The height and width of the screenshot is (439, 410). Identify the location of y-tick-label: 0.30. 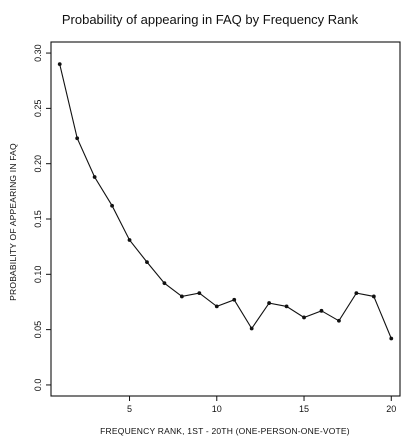
(38, 53).